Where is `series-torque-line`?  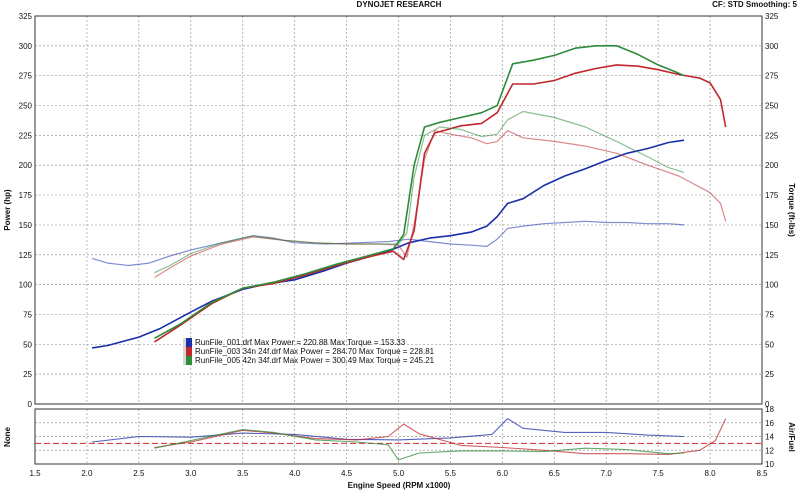 series-torque-line is located at coordinates (388, 243).